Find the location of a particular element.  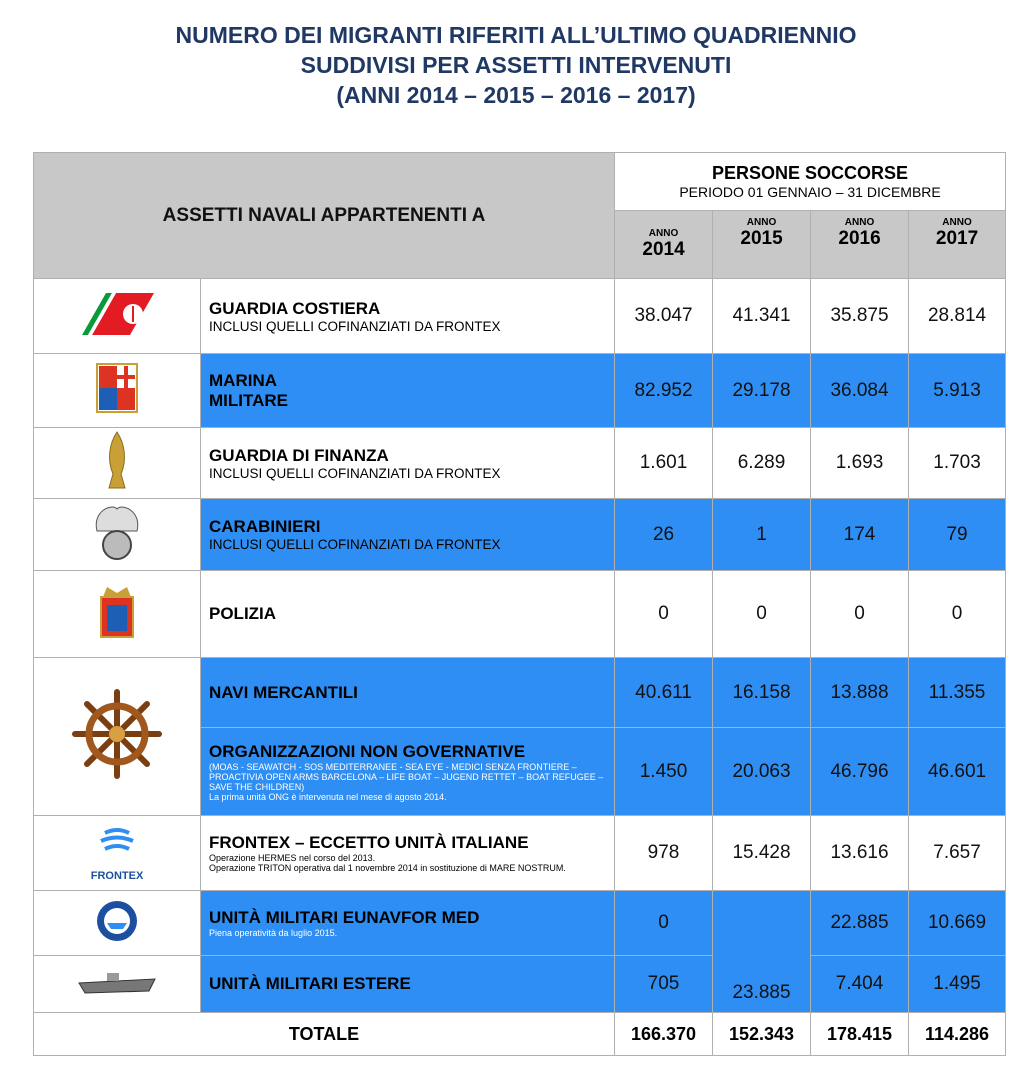

year-row: ANNO 2014 ANNO 2015 ANNO 2016 ANNO 2017 is located at coordinates (520, 244).